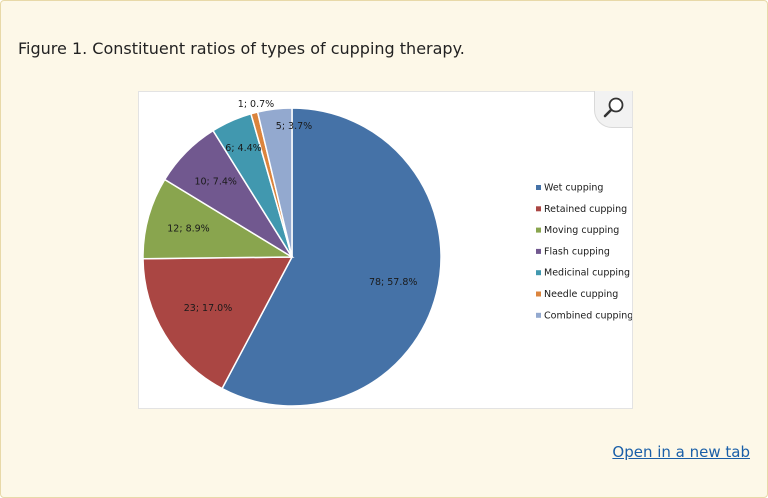 Image resolution: width=768 pixels, height=498 pixels. Describe the element at coordinates (256, 104) in the screenshot. I see `data-label-needle-cupping: 1; 0.7%` at that location.